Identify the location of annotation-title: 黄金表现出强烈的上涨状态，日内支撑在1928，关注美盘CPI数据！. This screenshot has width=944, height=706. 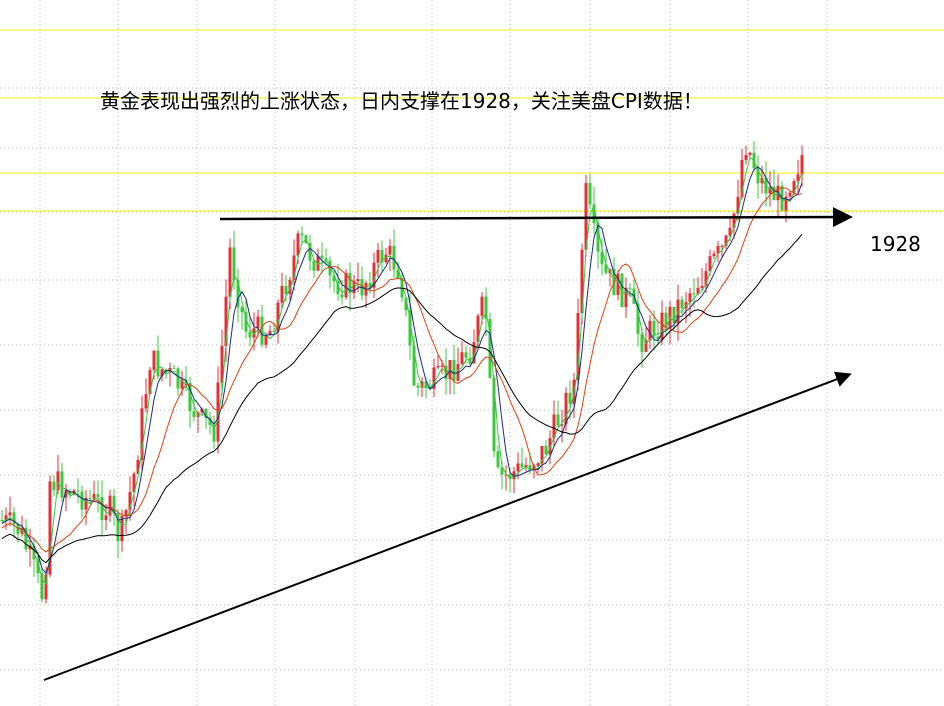
(401, 101).